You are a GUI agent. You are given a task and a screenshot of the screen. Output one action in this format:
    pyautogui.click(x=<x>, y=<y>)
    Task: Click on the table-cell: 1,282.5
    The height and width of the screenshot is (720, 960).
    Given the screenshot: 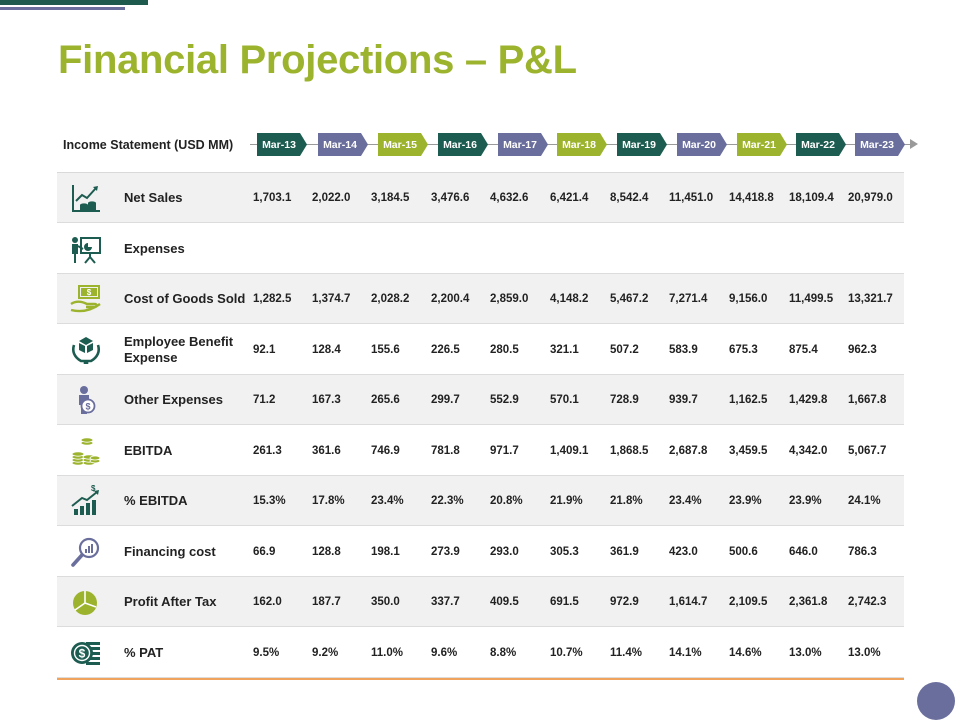 What is the action you would take?
    pyautogui.click(x=272, y=299)
    